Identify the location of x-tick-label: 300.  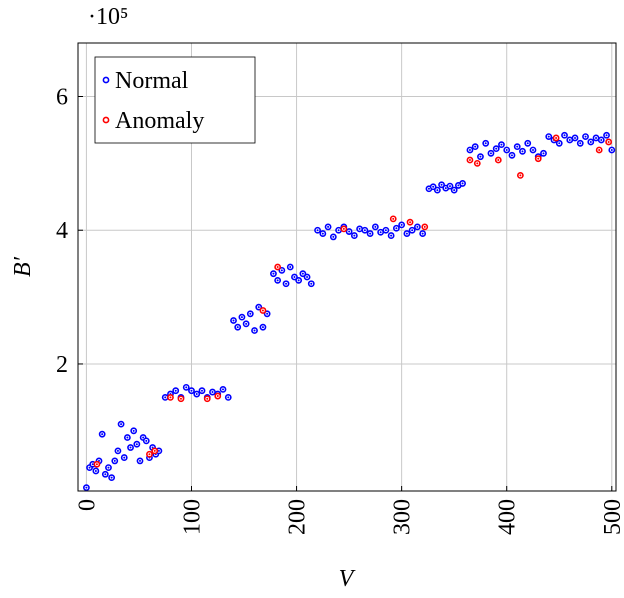
(403, 517).